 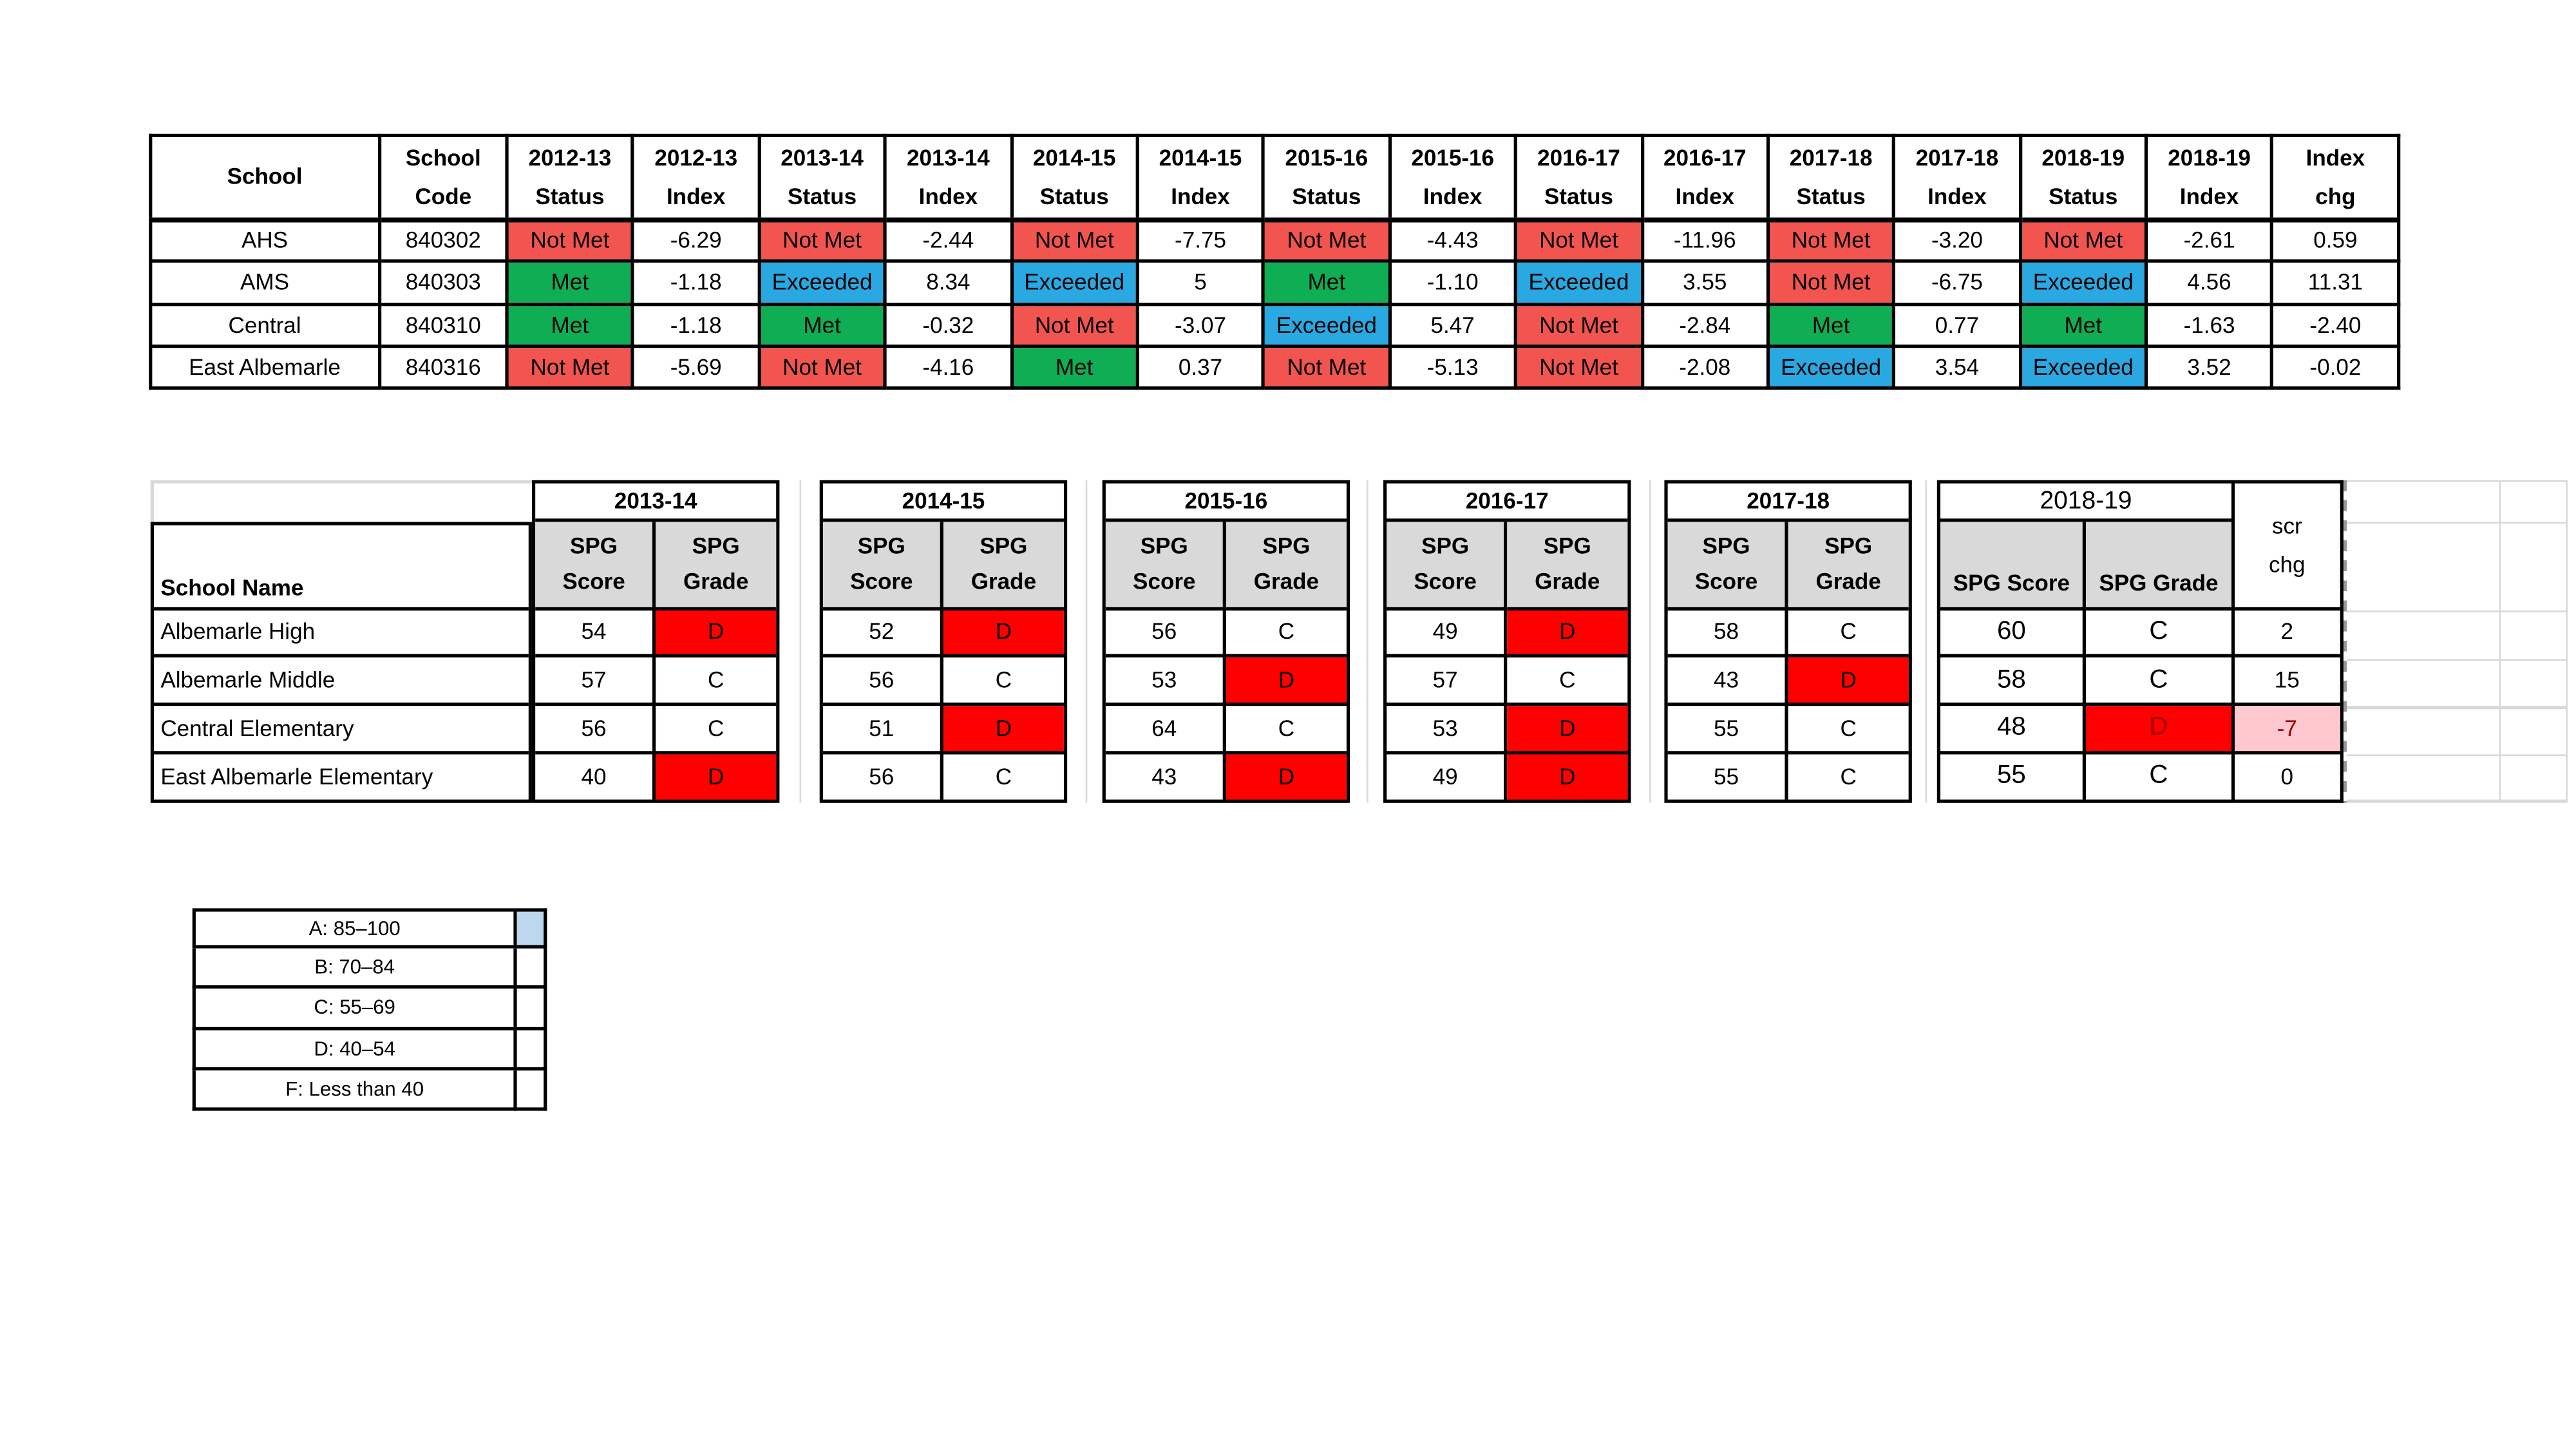 What do you see at coordinates (656, 503) in the screenshot?
I see `year-header-cell: 2013-14` at bounding box center [656, 503].